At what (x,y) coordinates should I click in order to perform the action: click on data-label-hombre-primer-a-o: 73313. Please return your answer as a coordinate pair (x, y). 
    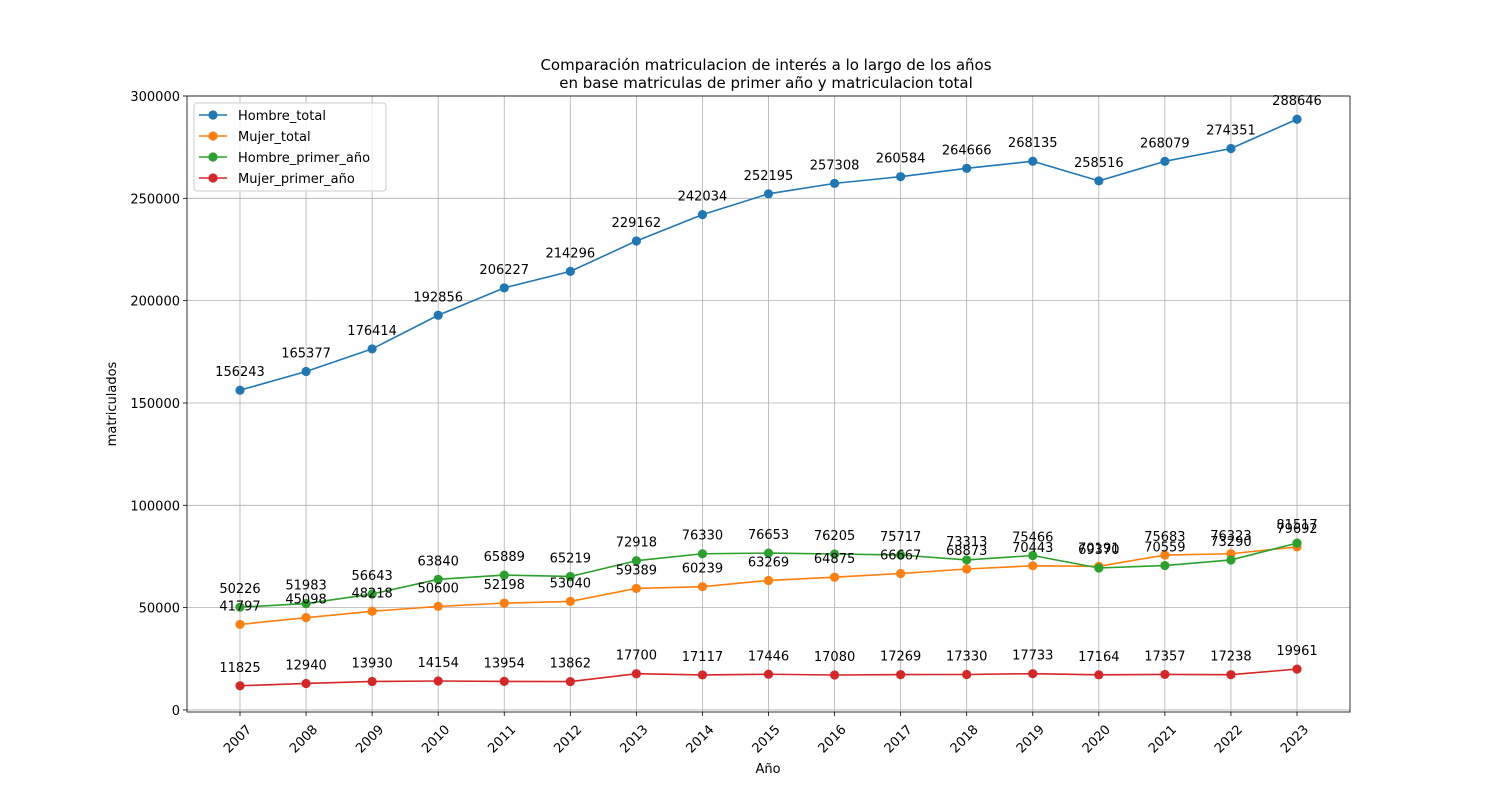
    Looking at the image, I should click on (966, 542).